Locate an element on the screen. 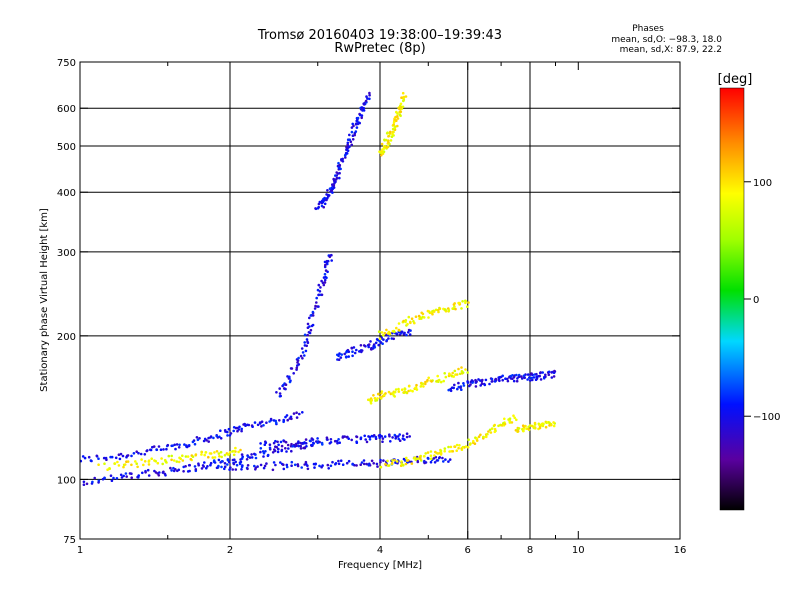  chart-title: Tromsø 20160403 19:38:00–19:39:43 is located at coordinates (379, 35).